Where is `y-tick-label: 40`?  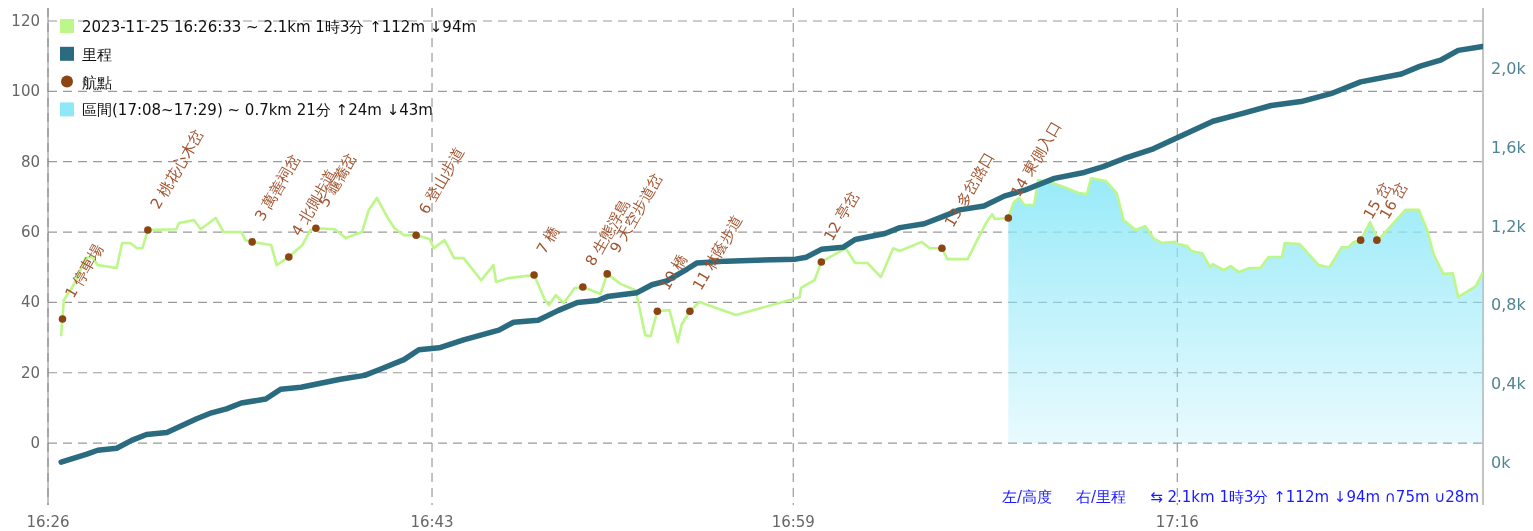 y-tick-label: 40 is located at coordinates (30, 302).